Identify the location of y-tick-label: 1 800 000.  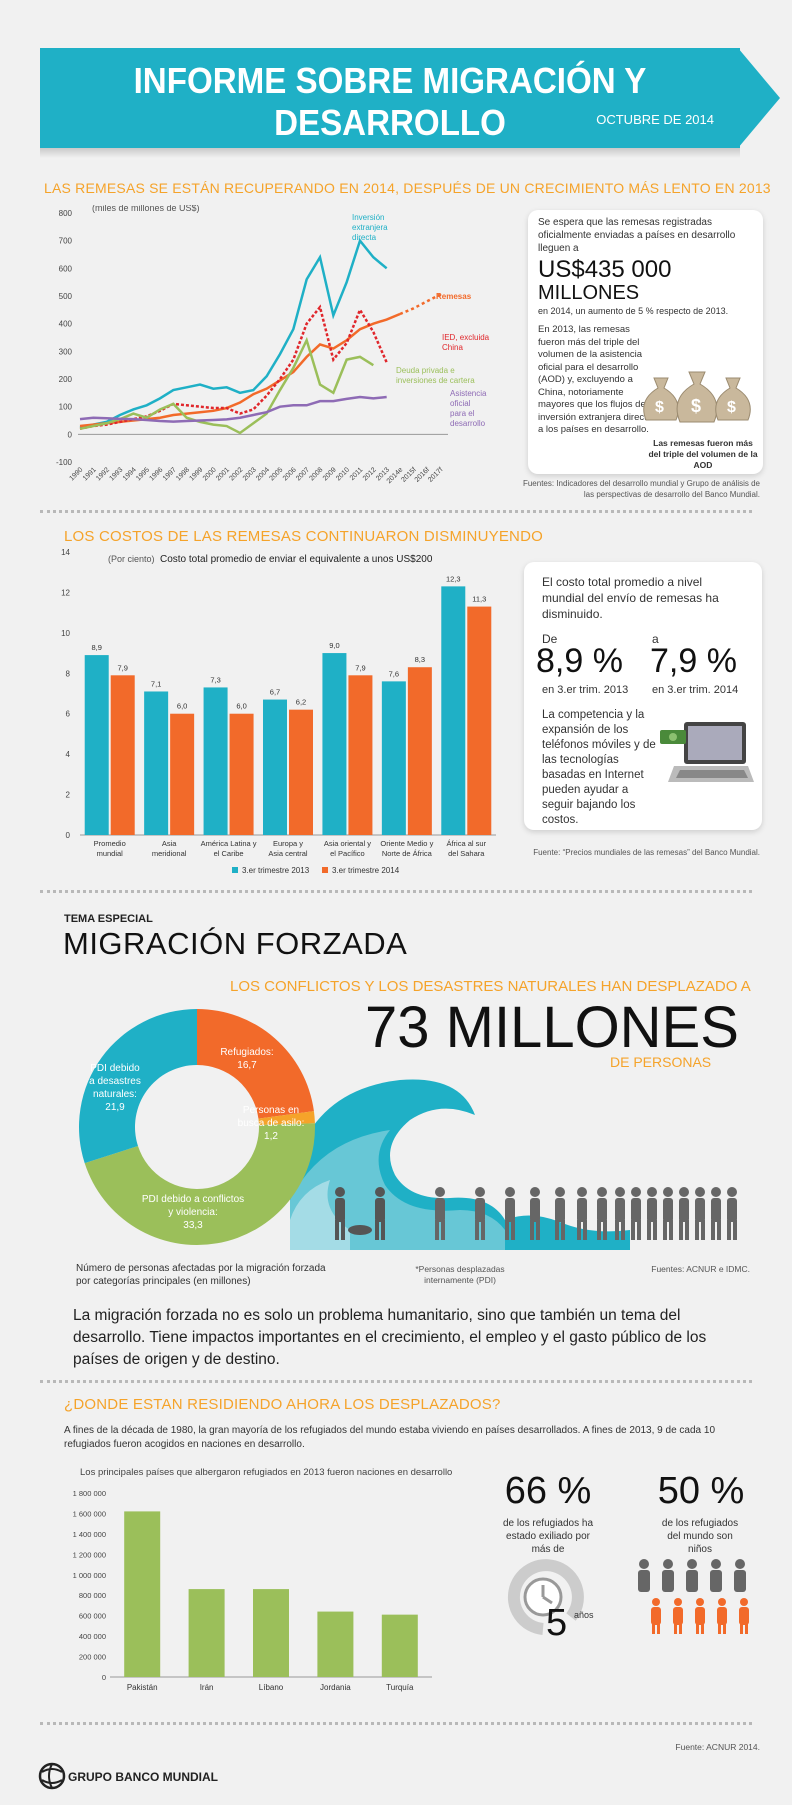
(89, 1493).